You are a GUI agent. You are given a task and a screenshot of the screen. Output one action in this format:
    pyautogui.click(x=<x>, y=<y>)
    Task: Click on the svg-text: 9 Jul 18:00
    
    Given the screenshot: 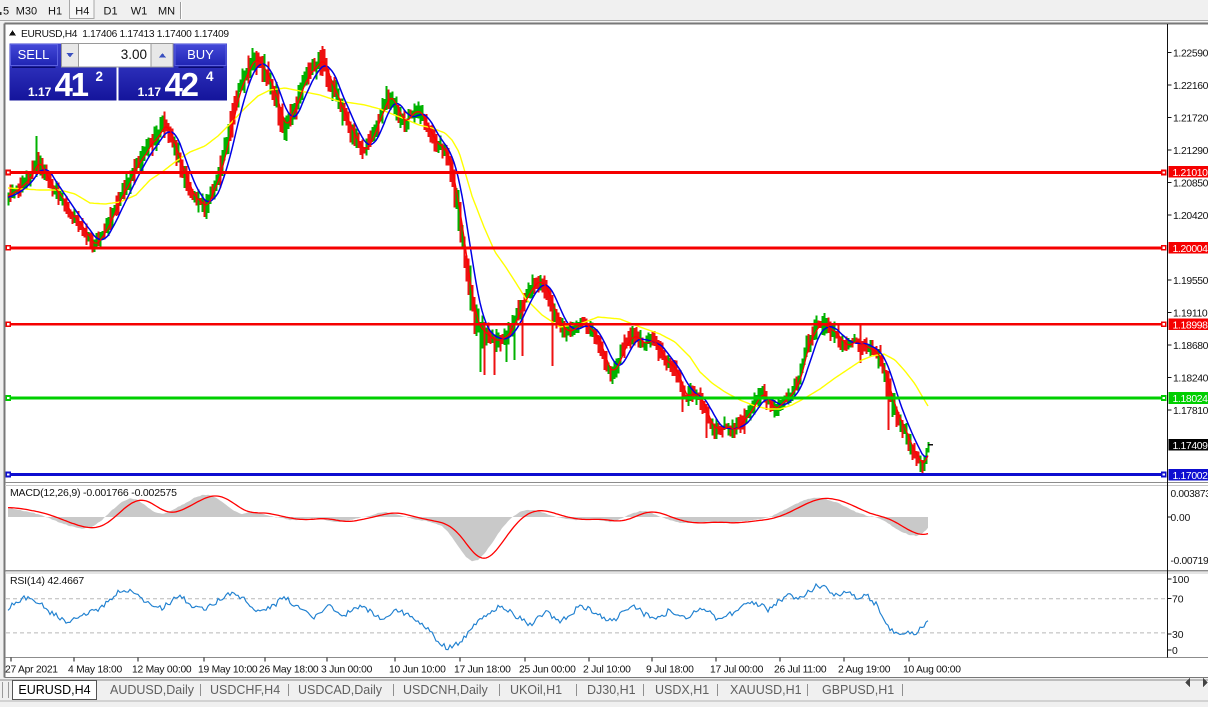 What is the action you would take?
    pyautogui.click(x=670, y=670)
    